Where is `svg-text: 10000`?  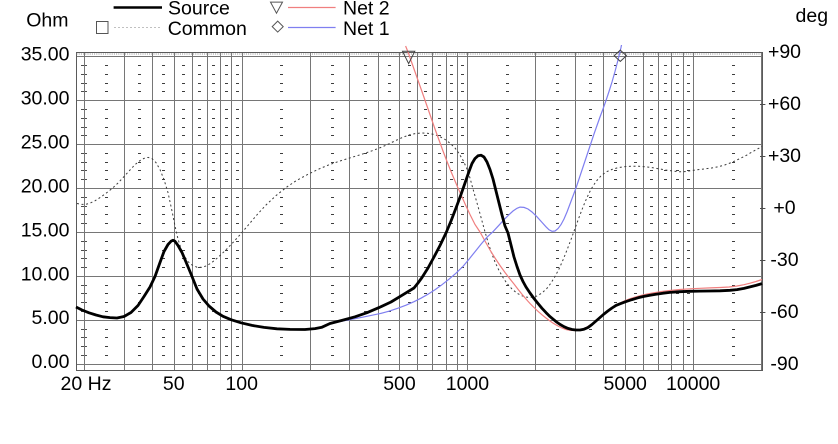 svg-text: 10000 is located at coordinates (693, 384).